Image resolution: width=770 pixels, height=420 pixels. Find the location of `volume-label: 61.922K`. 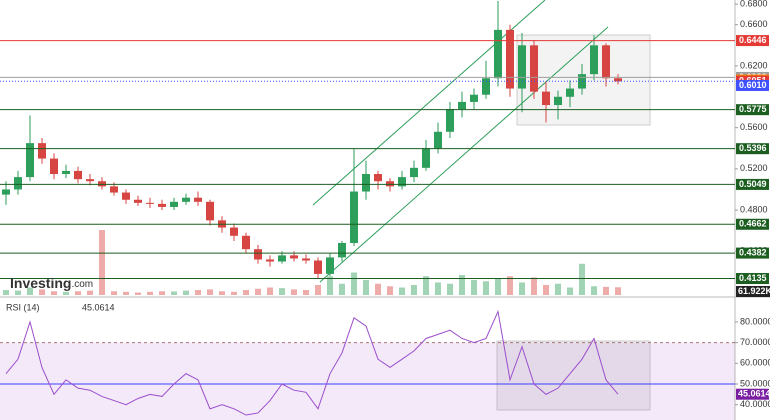

volume-label: 61.922K is located at coordinates (754, 291).